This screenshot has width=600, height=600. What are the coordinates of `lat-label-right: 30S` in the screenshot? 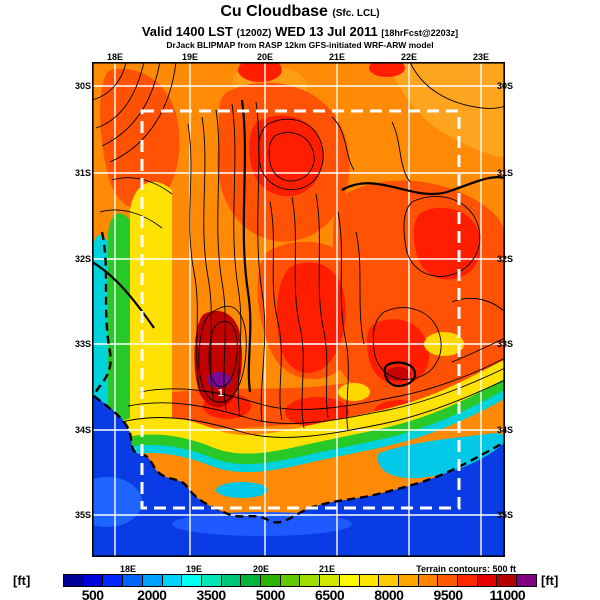 It's located at (505, 86).